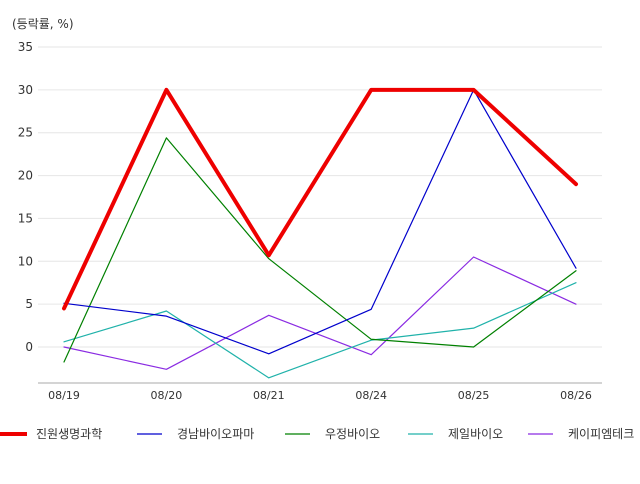 The height and width of the screenshot is (484, 640). What do you see at coordinates (320, 395) in the screenshot?
I see `x-tick-labels: 08/19 08/20 08/21 08/24 08/25 08/26` at bounding box center [320, 395].